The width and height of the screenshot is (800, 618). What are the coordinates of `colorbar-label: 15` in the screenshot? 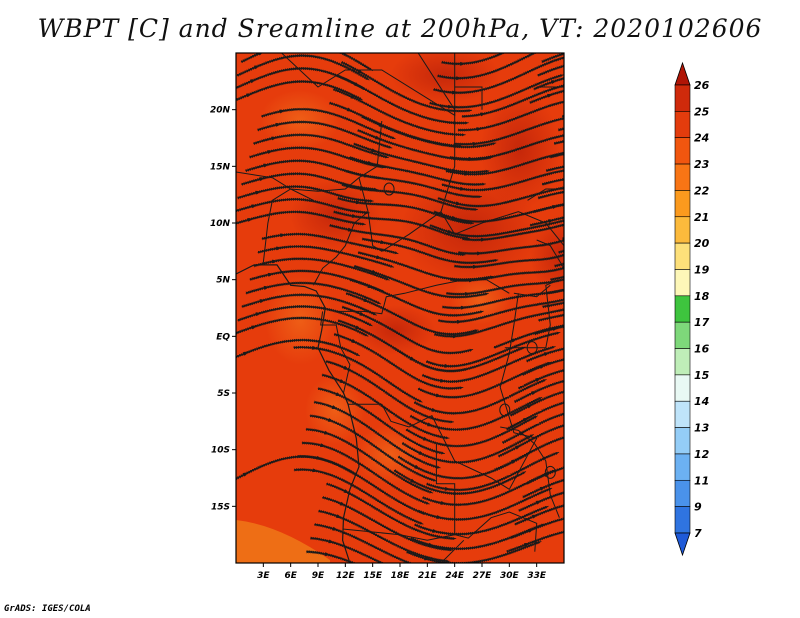 It's located at (702, 375).